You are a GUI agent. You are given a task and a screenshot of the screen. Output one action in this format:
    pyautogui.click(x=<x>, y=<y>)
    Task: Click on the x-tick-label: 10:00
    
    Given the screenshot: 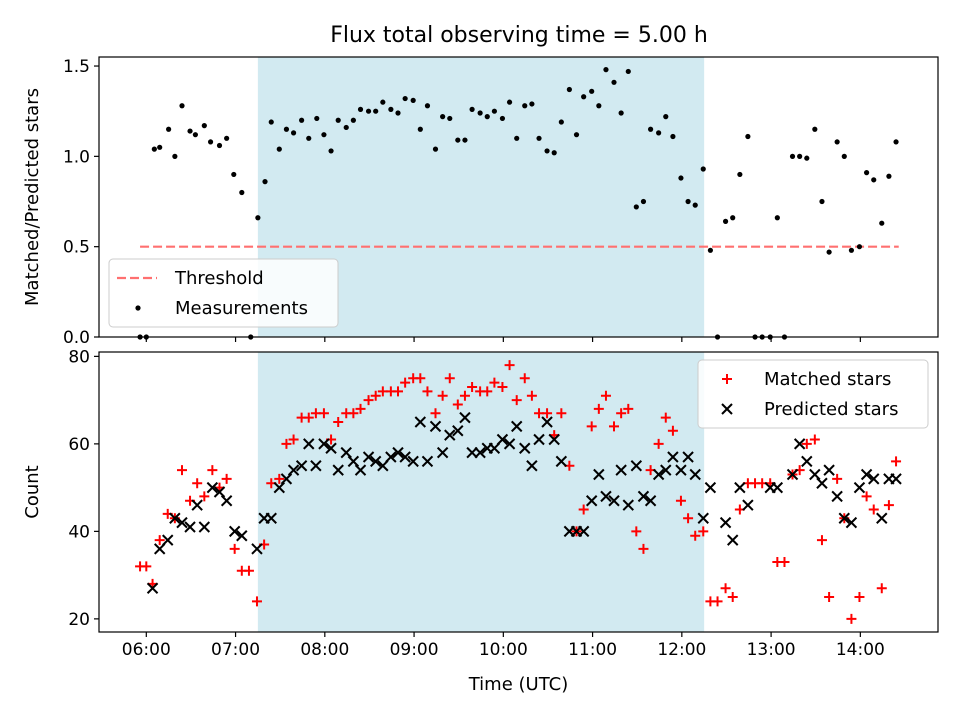 What is the action you would take?
    pyautogui.click(x=503, y=650)
    